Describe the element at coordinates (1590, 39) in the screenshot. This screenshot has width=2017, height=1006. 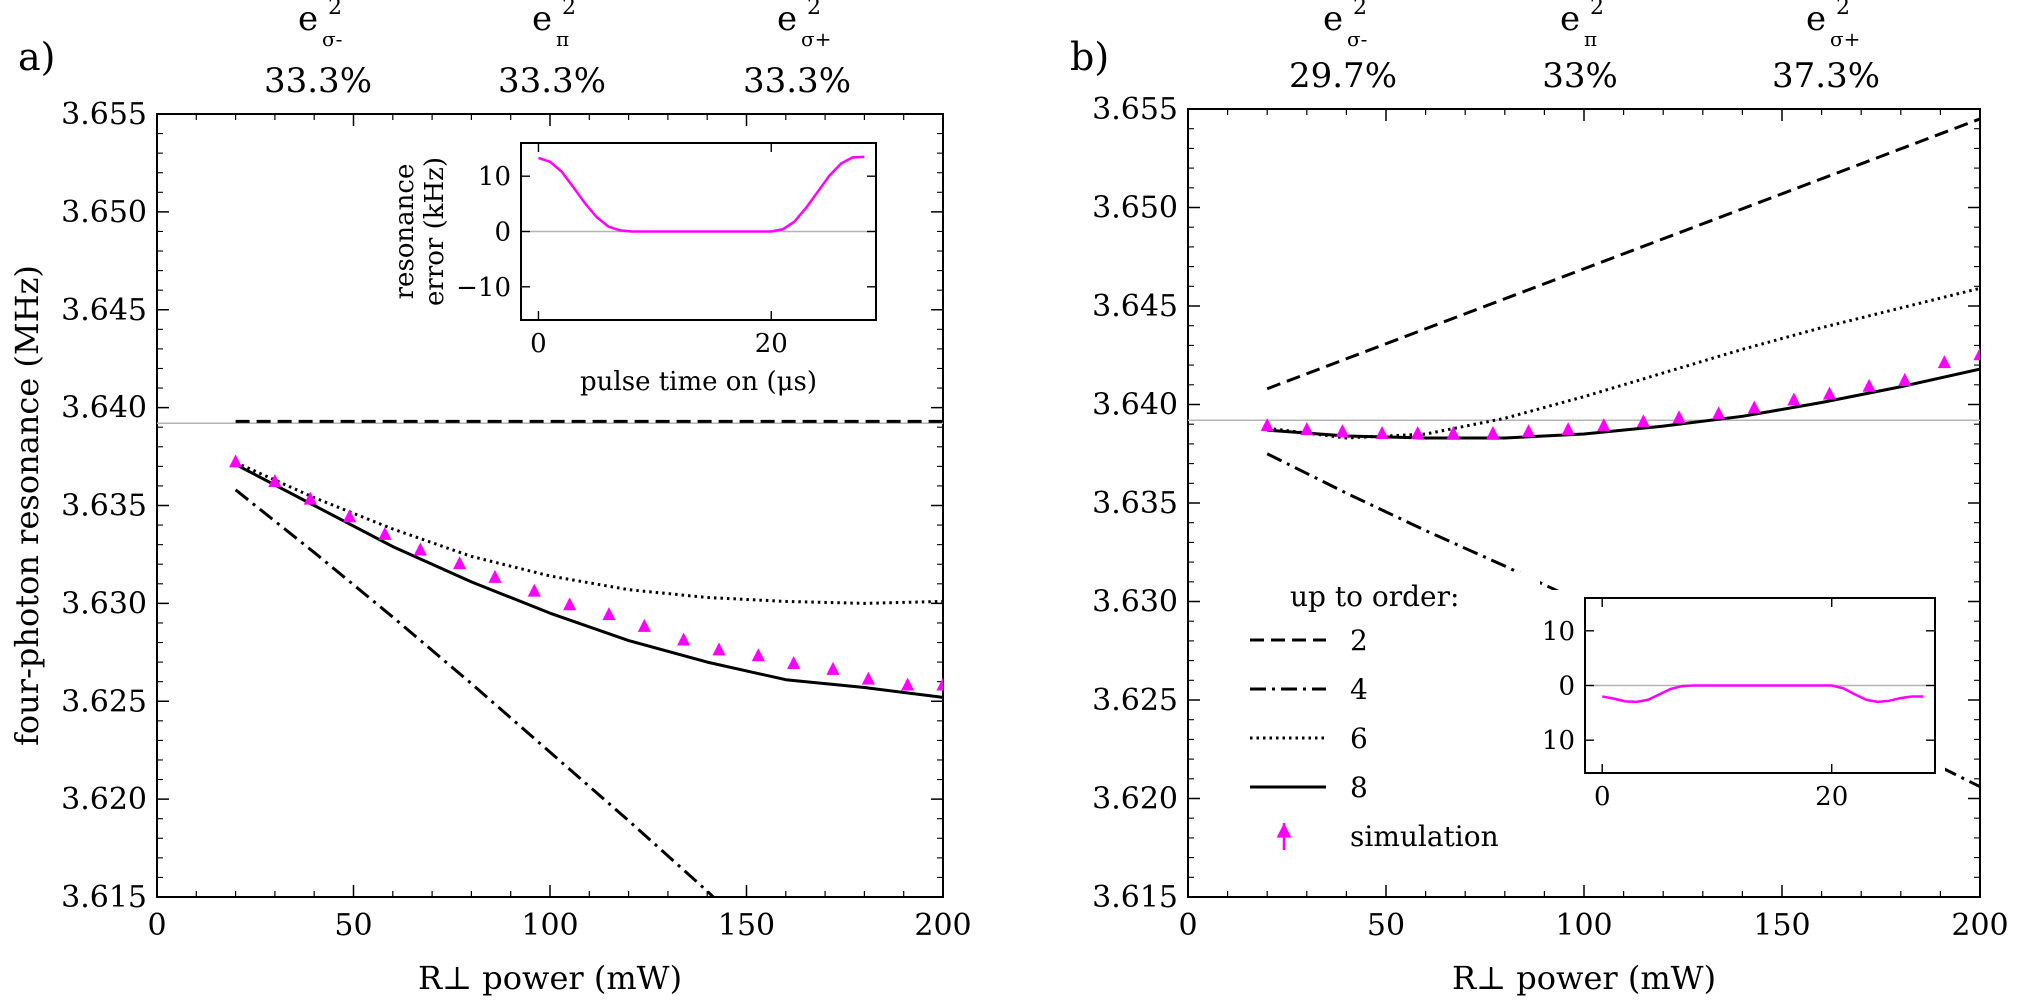
I see `polarization-subscript: π` at that location.